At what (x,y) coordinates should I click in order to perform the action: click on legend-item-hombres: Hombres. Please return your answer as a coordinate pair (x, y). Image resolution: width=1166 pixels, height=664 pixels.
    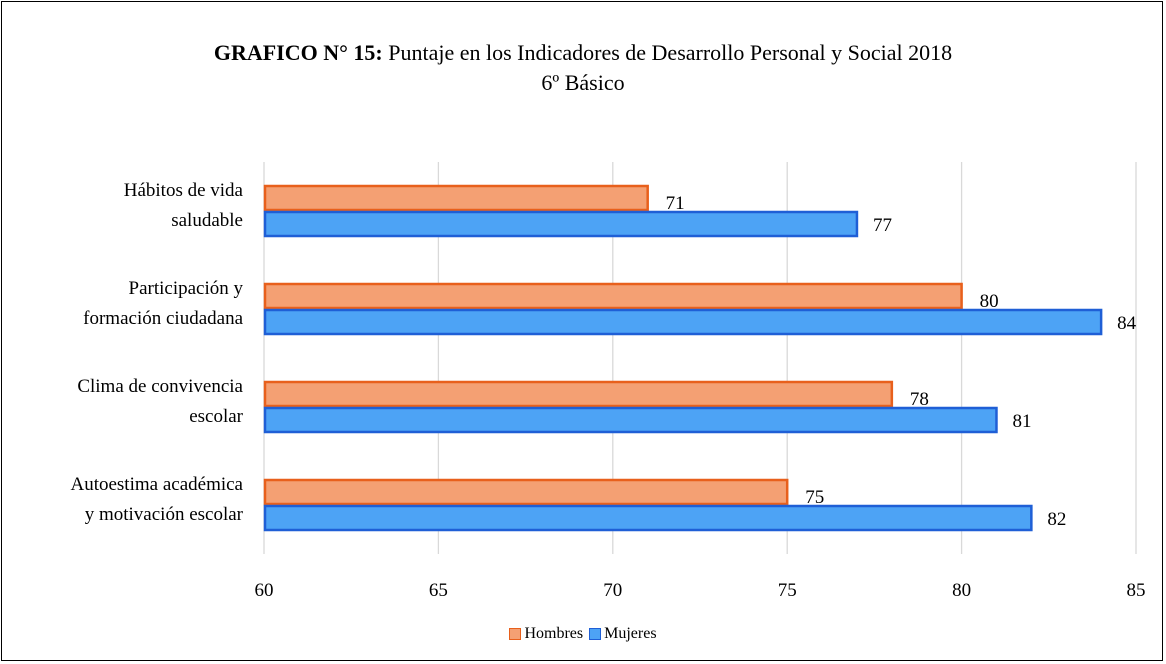
    Looking at the image, I should click on (546, 634).